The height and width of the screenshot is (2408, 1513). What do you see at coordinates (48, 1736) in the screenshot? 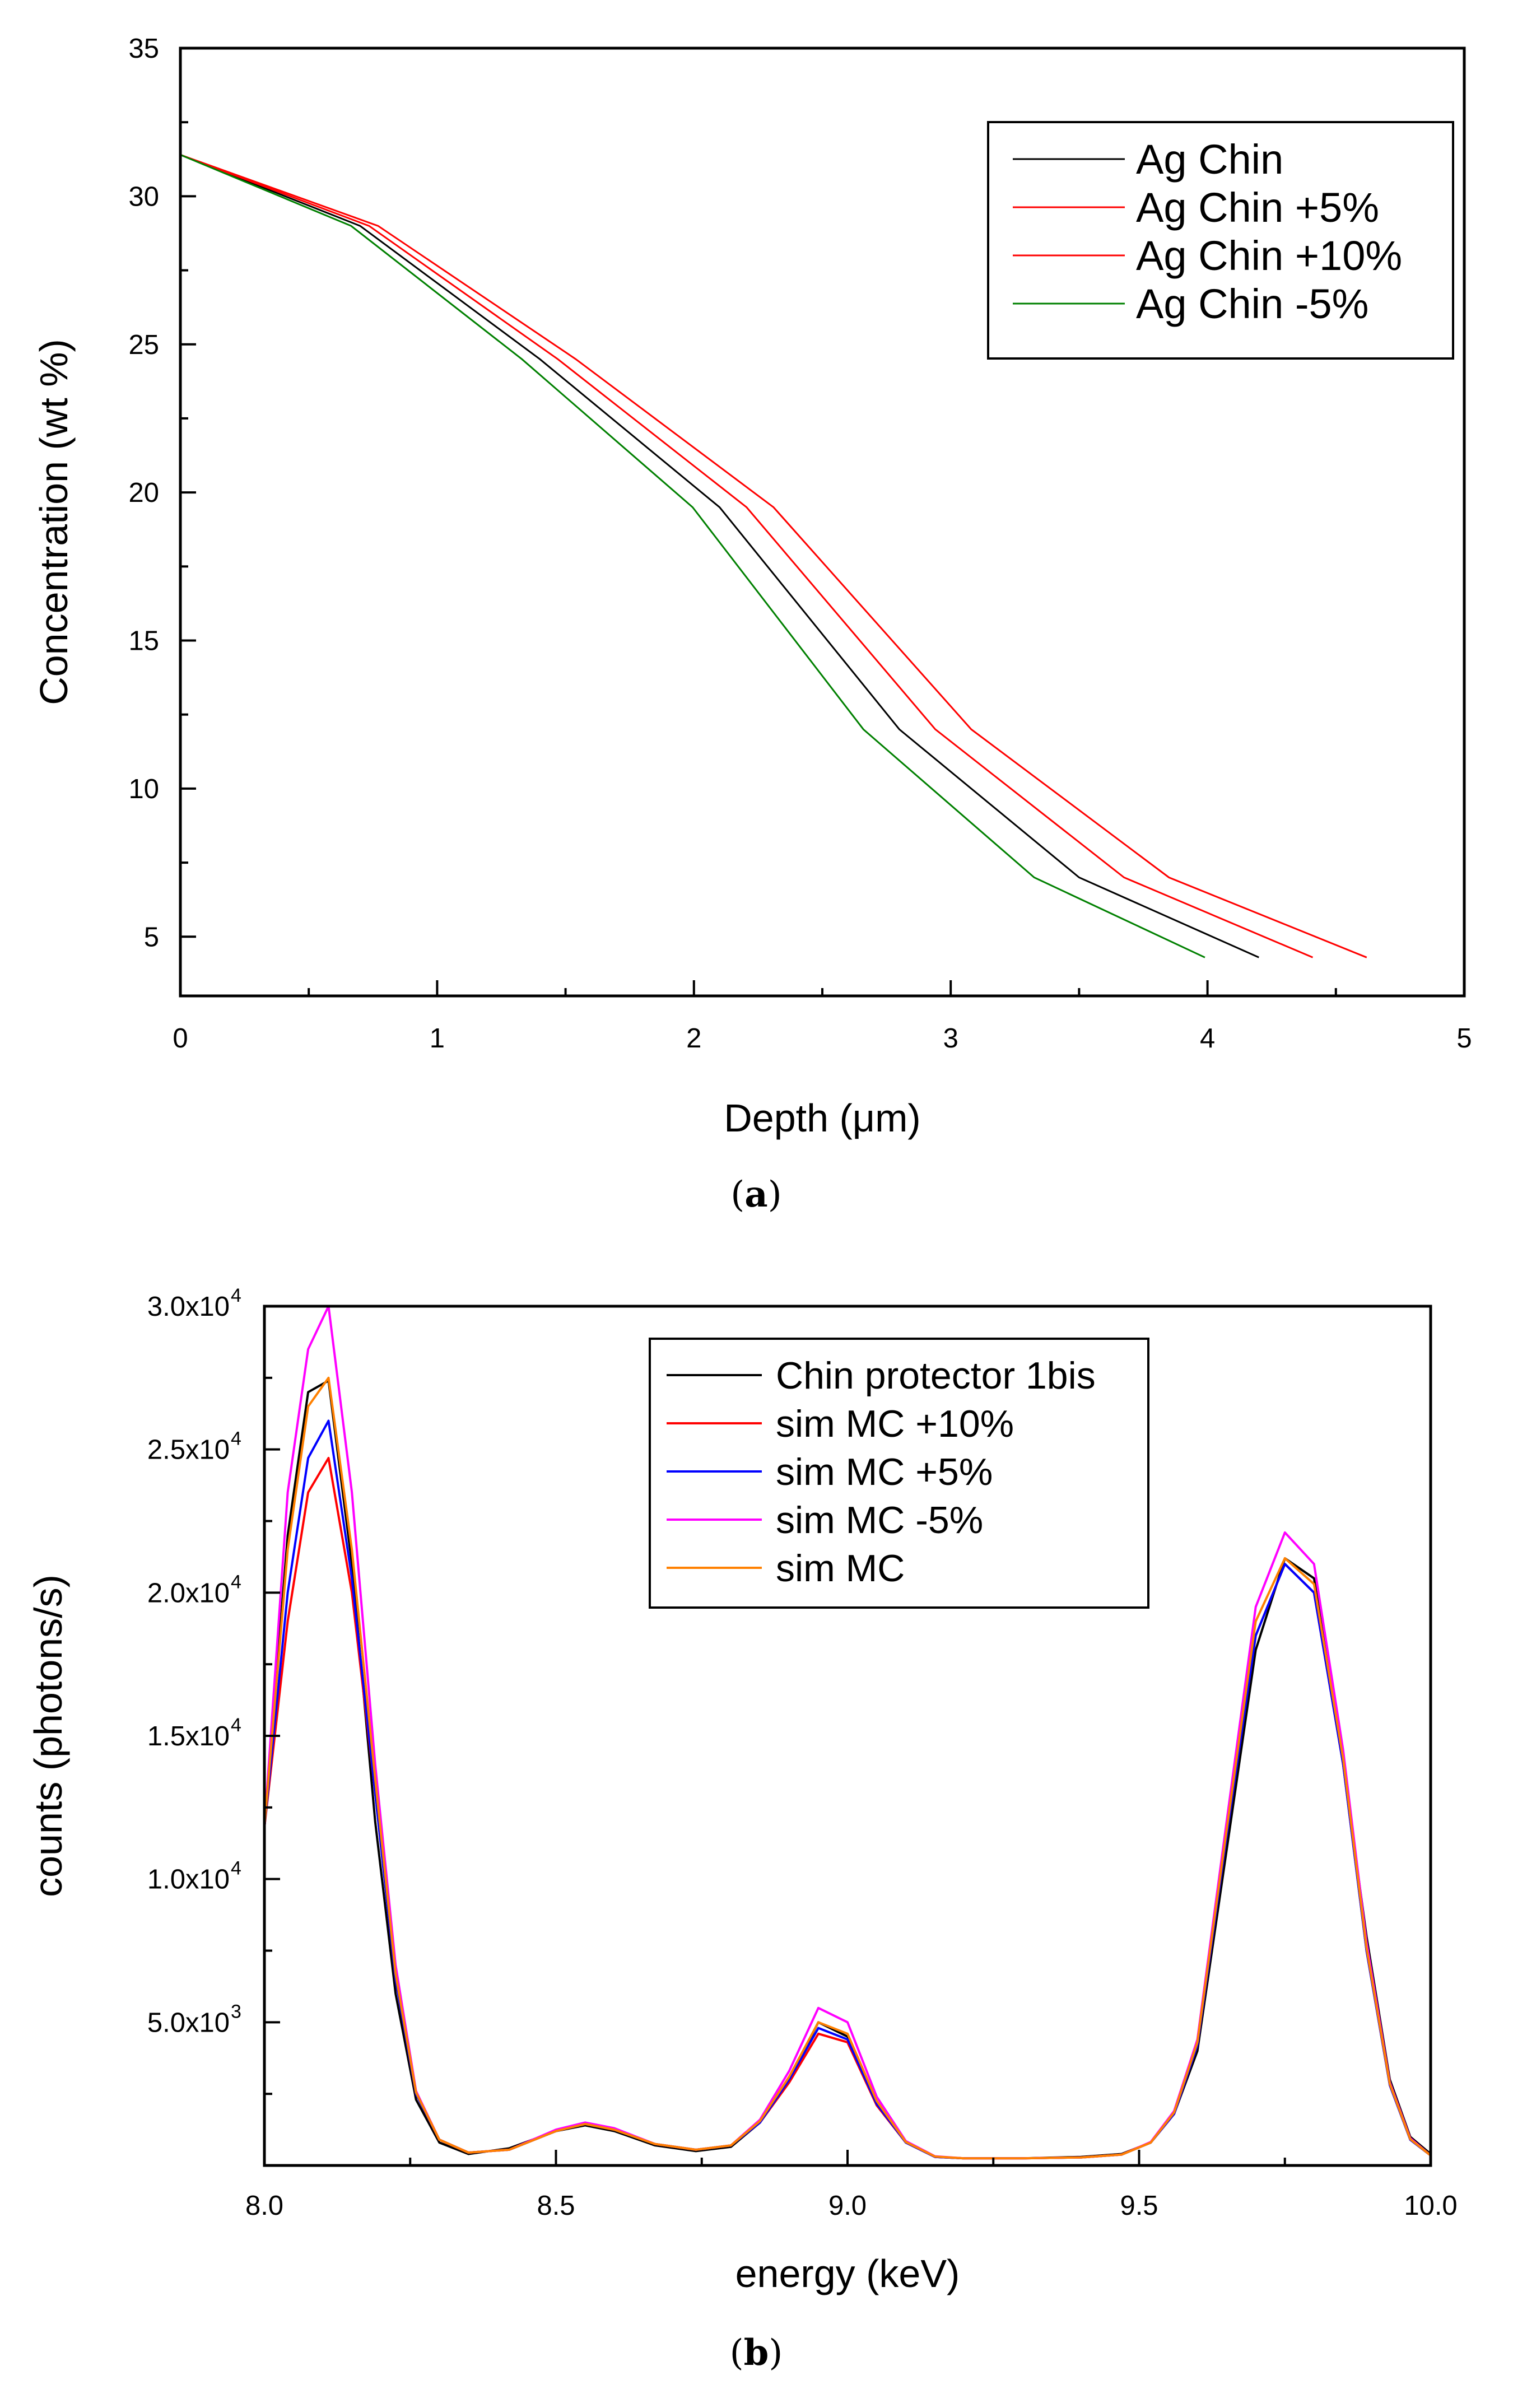
I see `panel-b-y-axis-title: counts (photons/s)` at bounding box center [48, 1736].